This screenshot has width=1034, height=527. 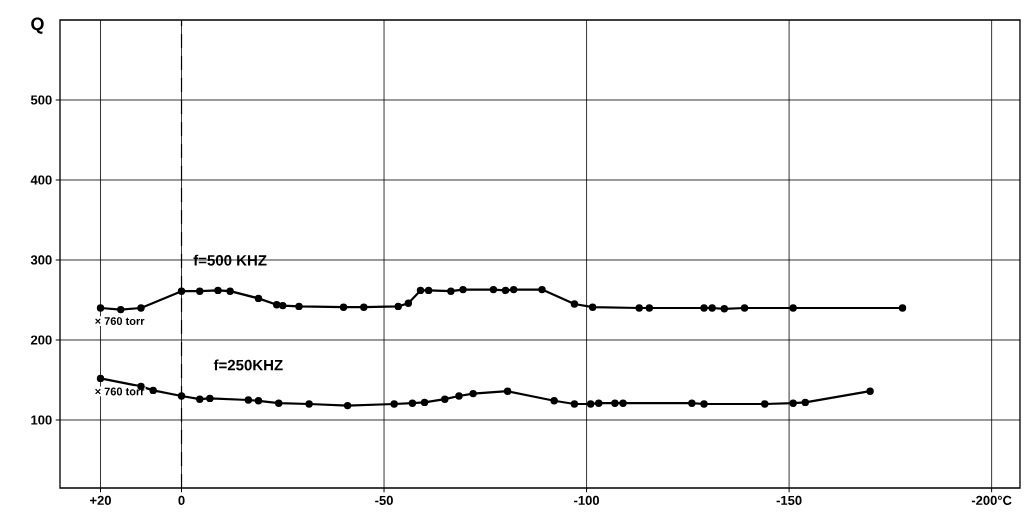 What do you see at coordinates (181, 500) in the screenshot?
I see `x-tick-label: 0` at bounding box center [181, 500].